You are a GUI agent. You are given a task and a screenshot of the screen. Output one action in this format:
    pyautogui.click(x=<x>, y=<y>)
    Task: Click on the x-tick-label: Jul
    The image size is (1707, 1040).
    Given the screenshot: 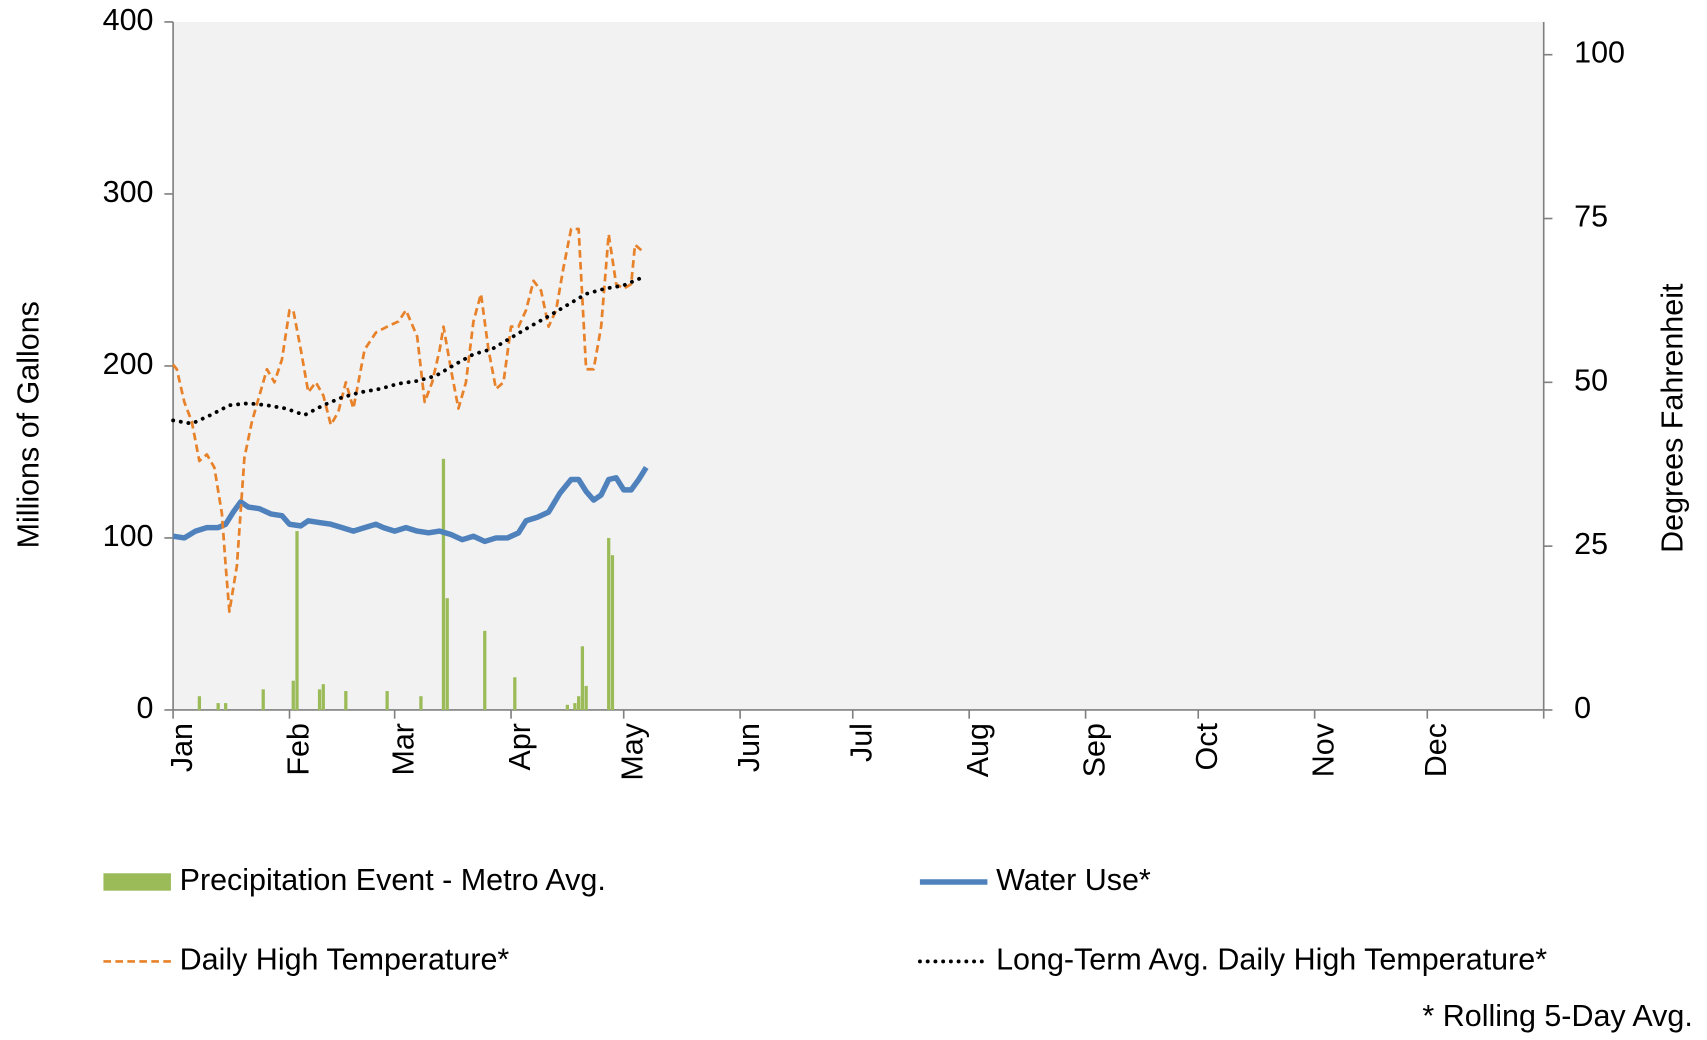 What is the action you would take?
    pyautogui.click(x=862, y=742)
    